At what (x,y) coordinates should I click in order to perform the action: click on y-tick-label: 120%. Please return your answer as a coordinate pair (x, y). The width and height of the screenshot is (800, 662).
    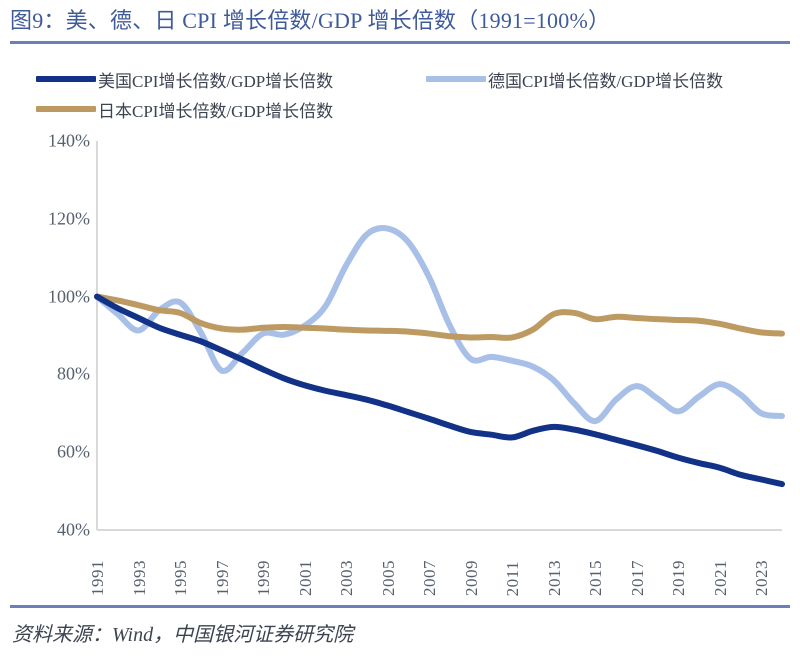
    Looking at the image, I should click on (69, 218).